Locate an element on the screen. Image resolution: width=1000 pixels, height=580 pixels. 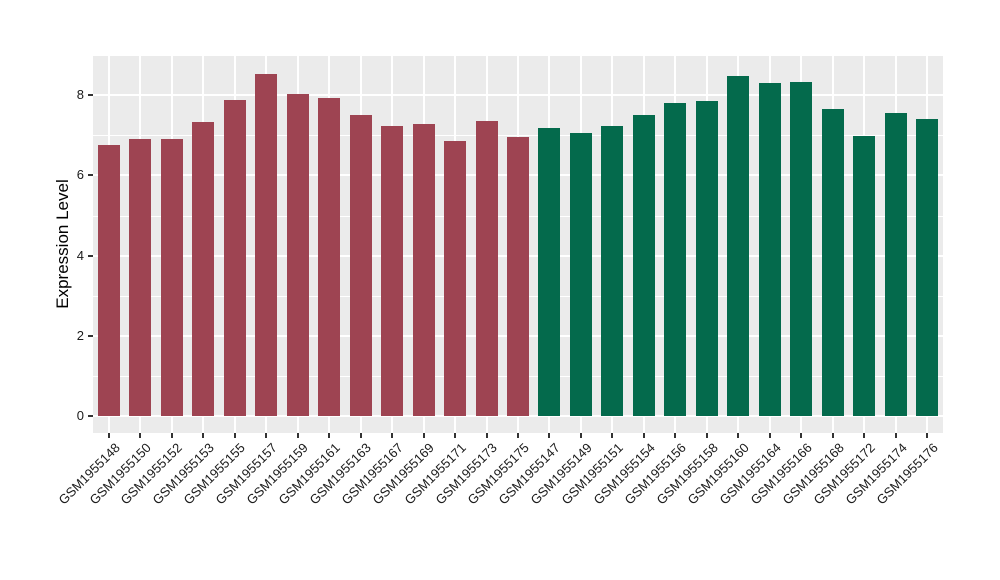
x-tick-mark-GSM1955152 is located at coordinates (171, 435).